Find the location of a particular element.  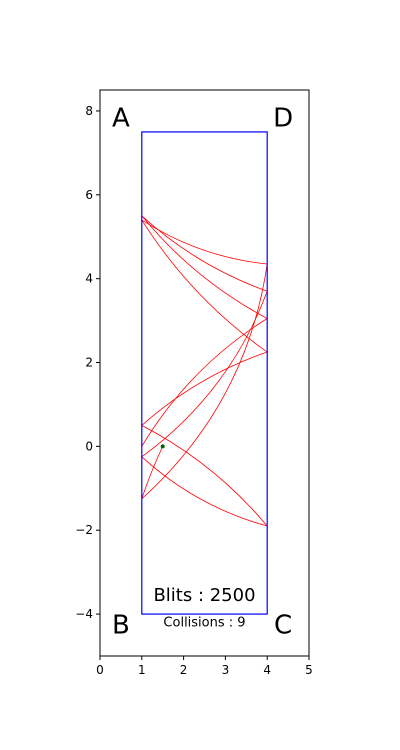

corner-label-d: D is located at coordinates (283, 118).